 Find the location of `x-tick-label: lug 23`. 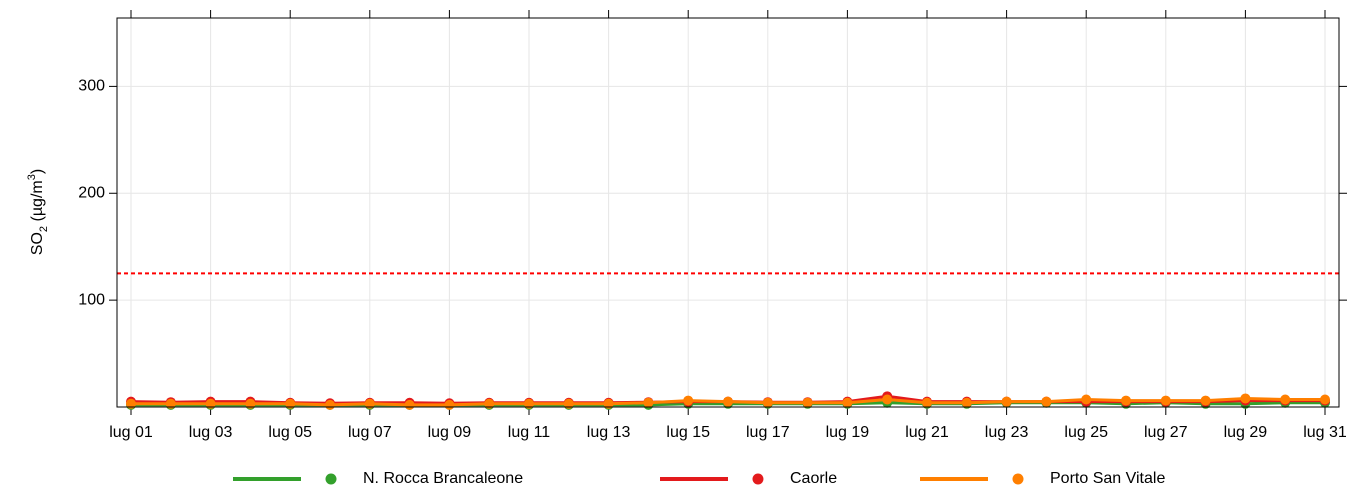

x-tick-label: lug 23 is located at coordinates (1007, 432).